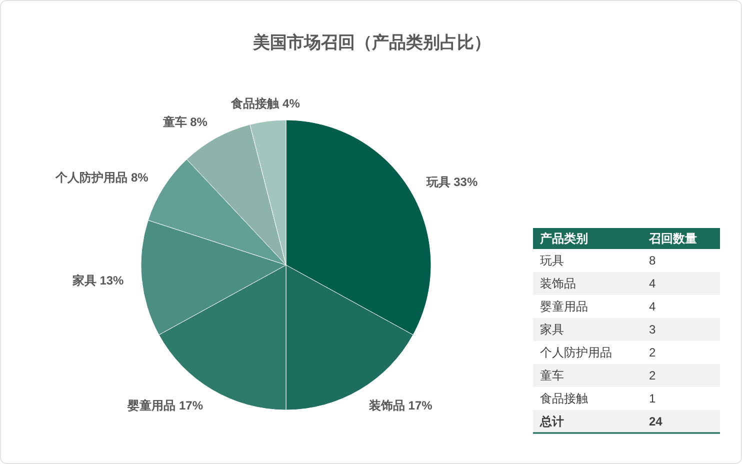 Image resolution: width=742 pixels, height=464 pixels. Describe the element at coordinates (655, 421) in the screenshot. I see `table-total: 24` at that location.